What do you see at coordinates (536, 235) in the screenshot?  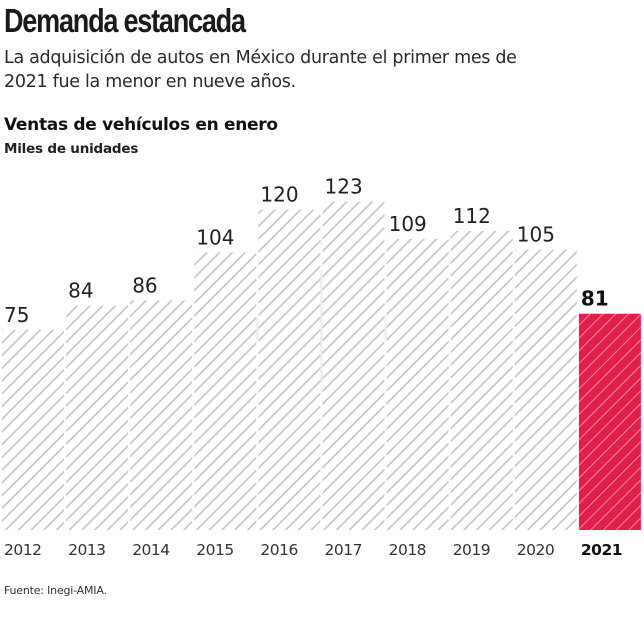 I see `value-label-2020: 105` at bounding box center [536, 235].